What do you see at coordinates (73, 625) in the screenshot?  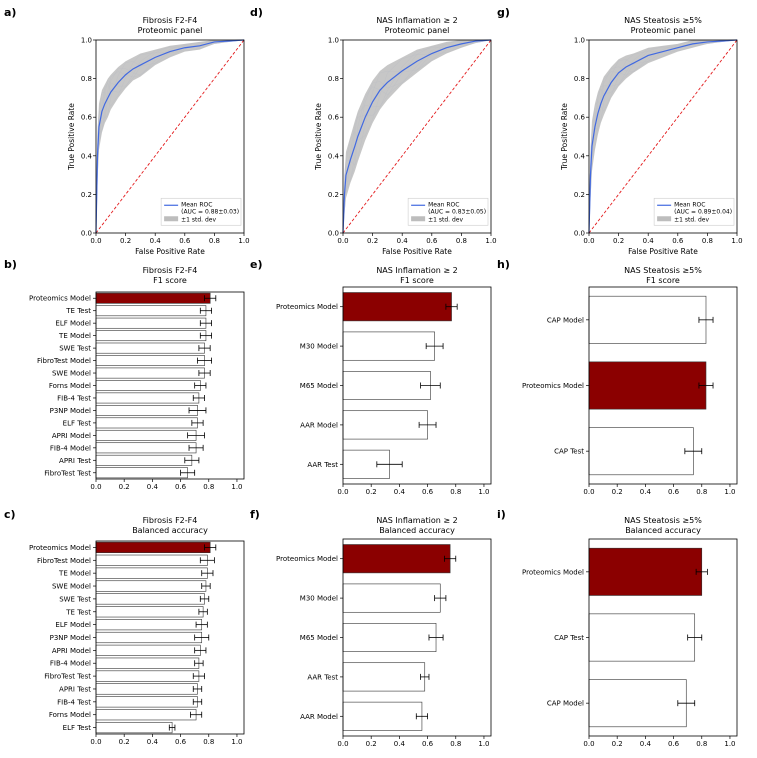 I see `category-label: ELF Model` at bounding box center [73, 625].